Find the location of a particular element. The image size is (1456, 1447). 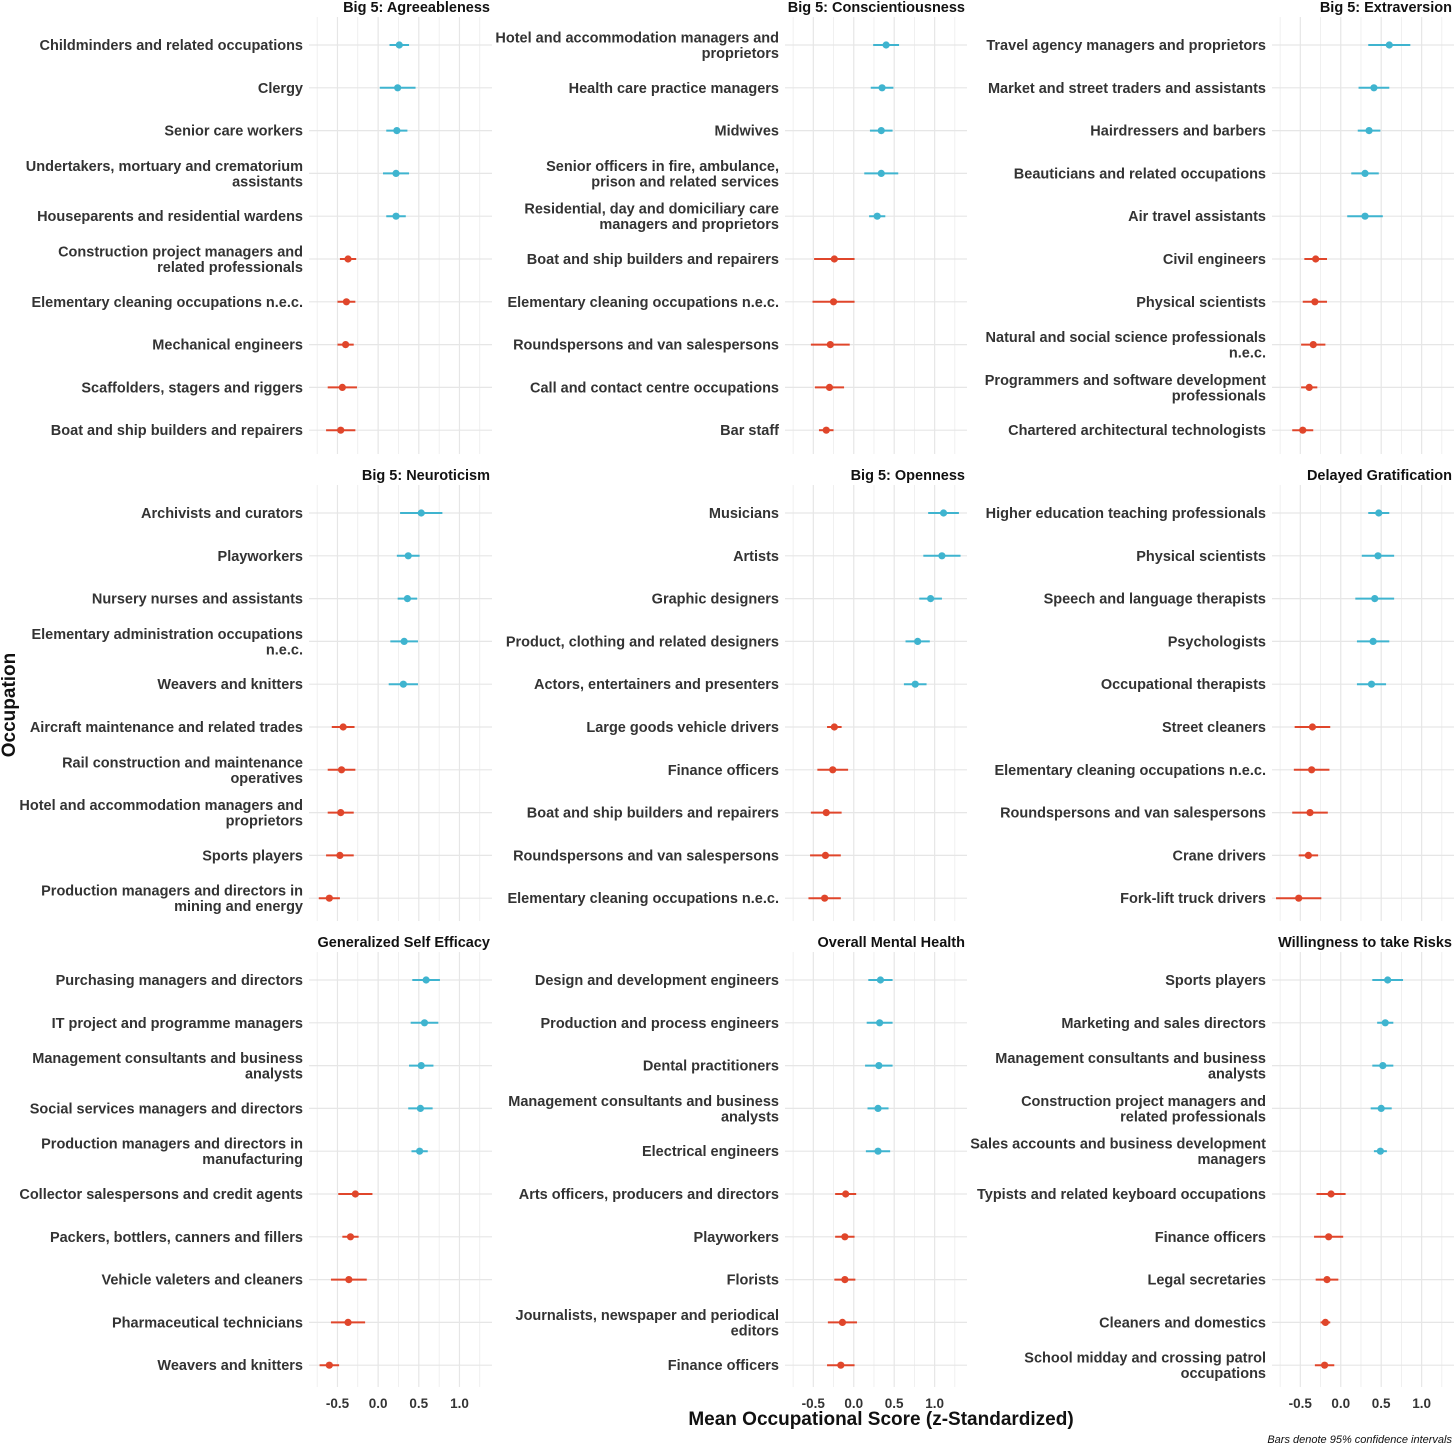

category-label-line: Nursery nurses and assistants is located at coordinates (197, 600).